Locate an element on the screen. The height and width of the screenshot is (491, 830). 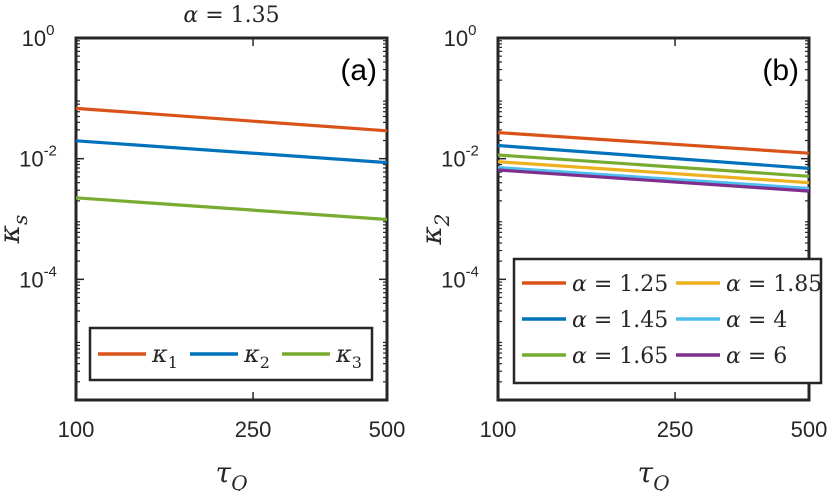
legend-box is located at coordinates (667, 321).